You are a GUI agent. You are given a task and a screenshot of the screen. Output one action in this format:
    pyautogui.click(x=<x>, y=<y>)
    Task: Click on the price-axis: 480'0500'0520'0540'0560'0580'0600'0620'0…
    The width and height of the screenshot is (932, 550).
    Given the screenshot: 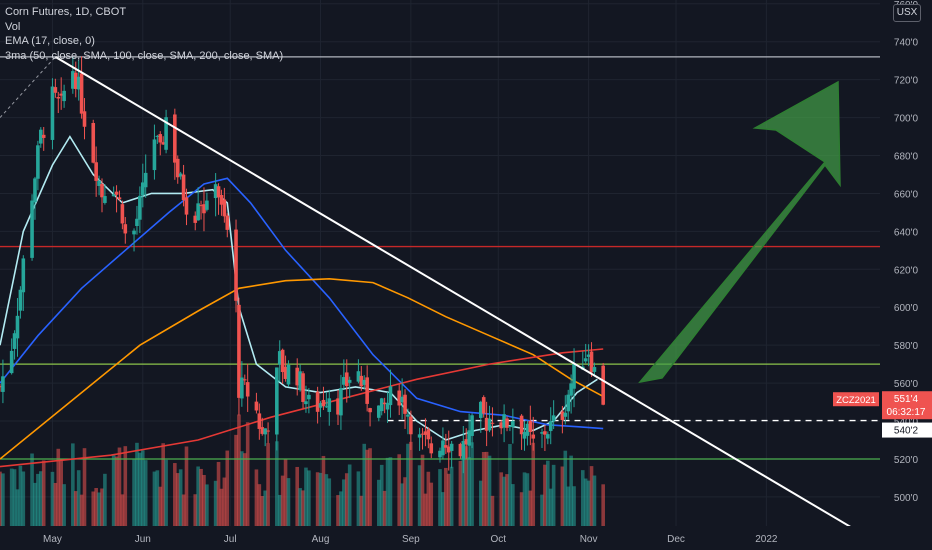 What is the action you would take?
    pyautogui.click(x=906, y=275)
    